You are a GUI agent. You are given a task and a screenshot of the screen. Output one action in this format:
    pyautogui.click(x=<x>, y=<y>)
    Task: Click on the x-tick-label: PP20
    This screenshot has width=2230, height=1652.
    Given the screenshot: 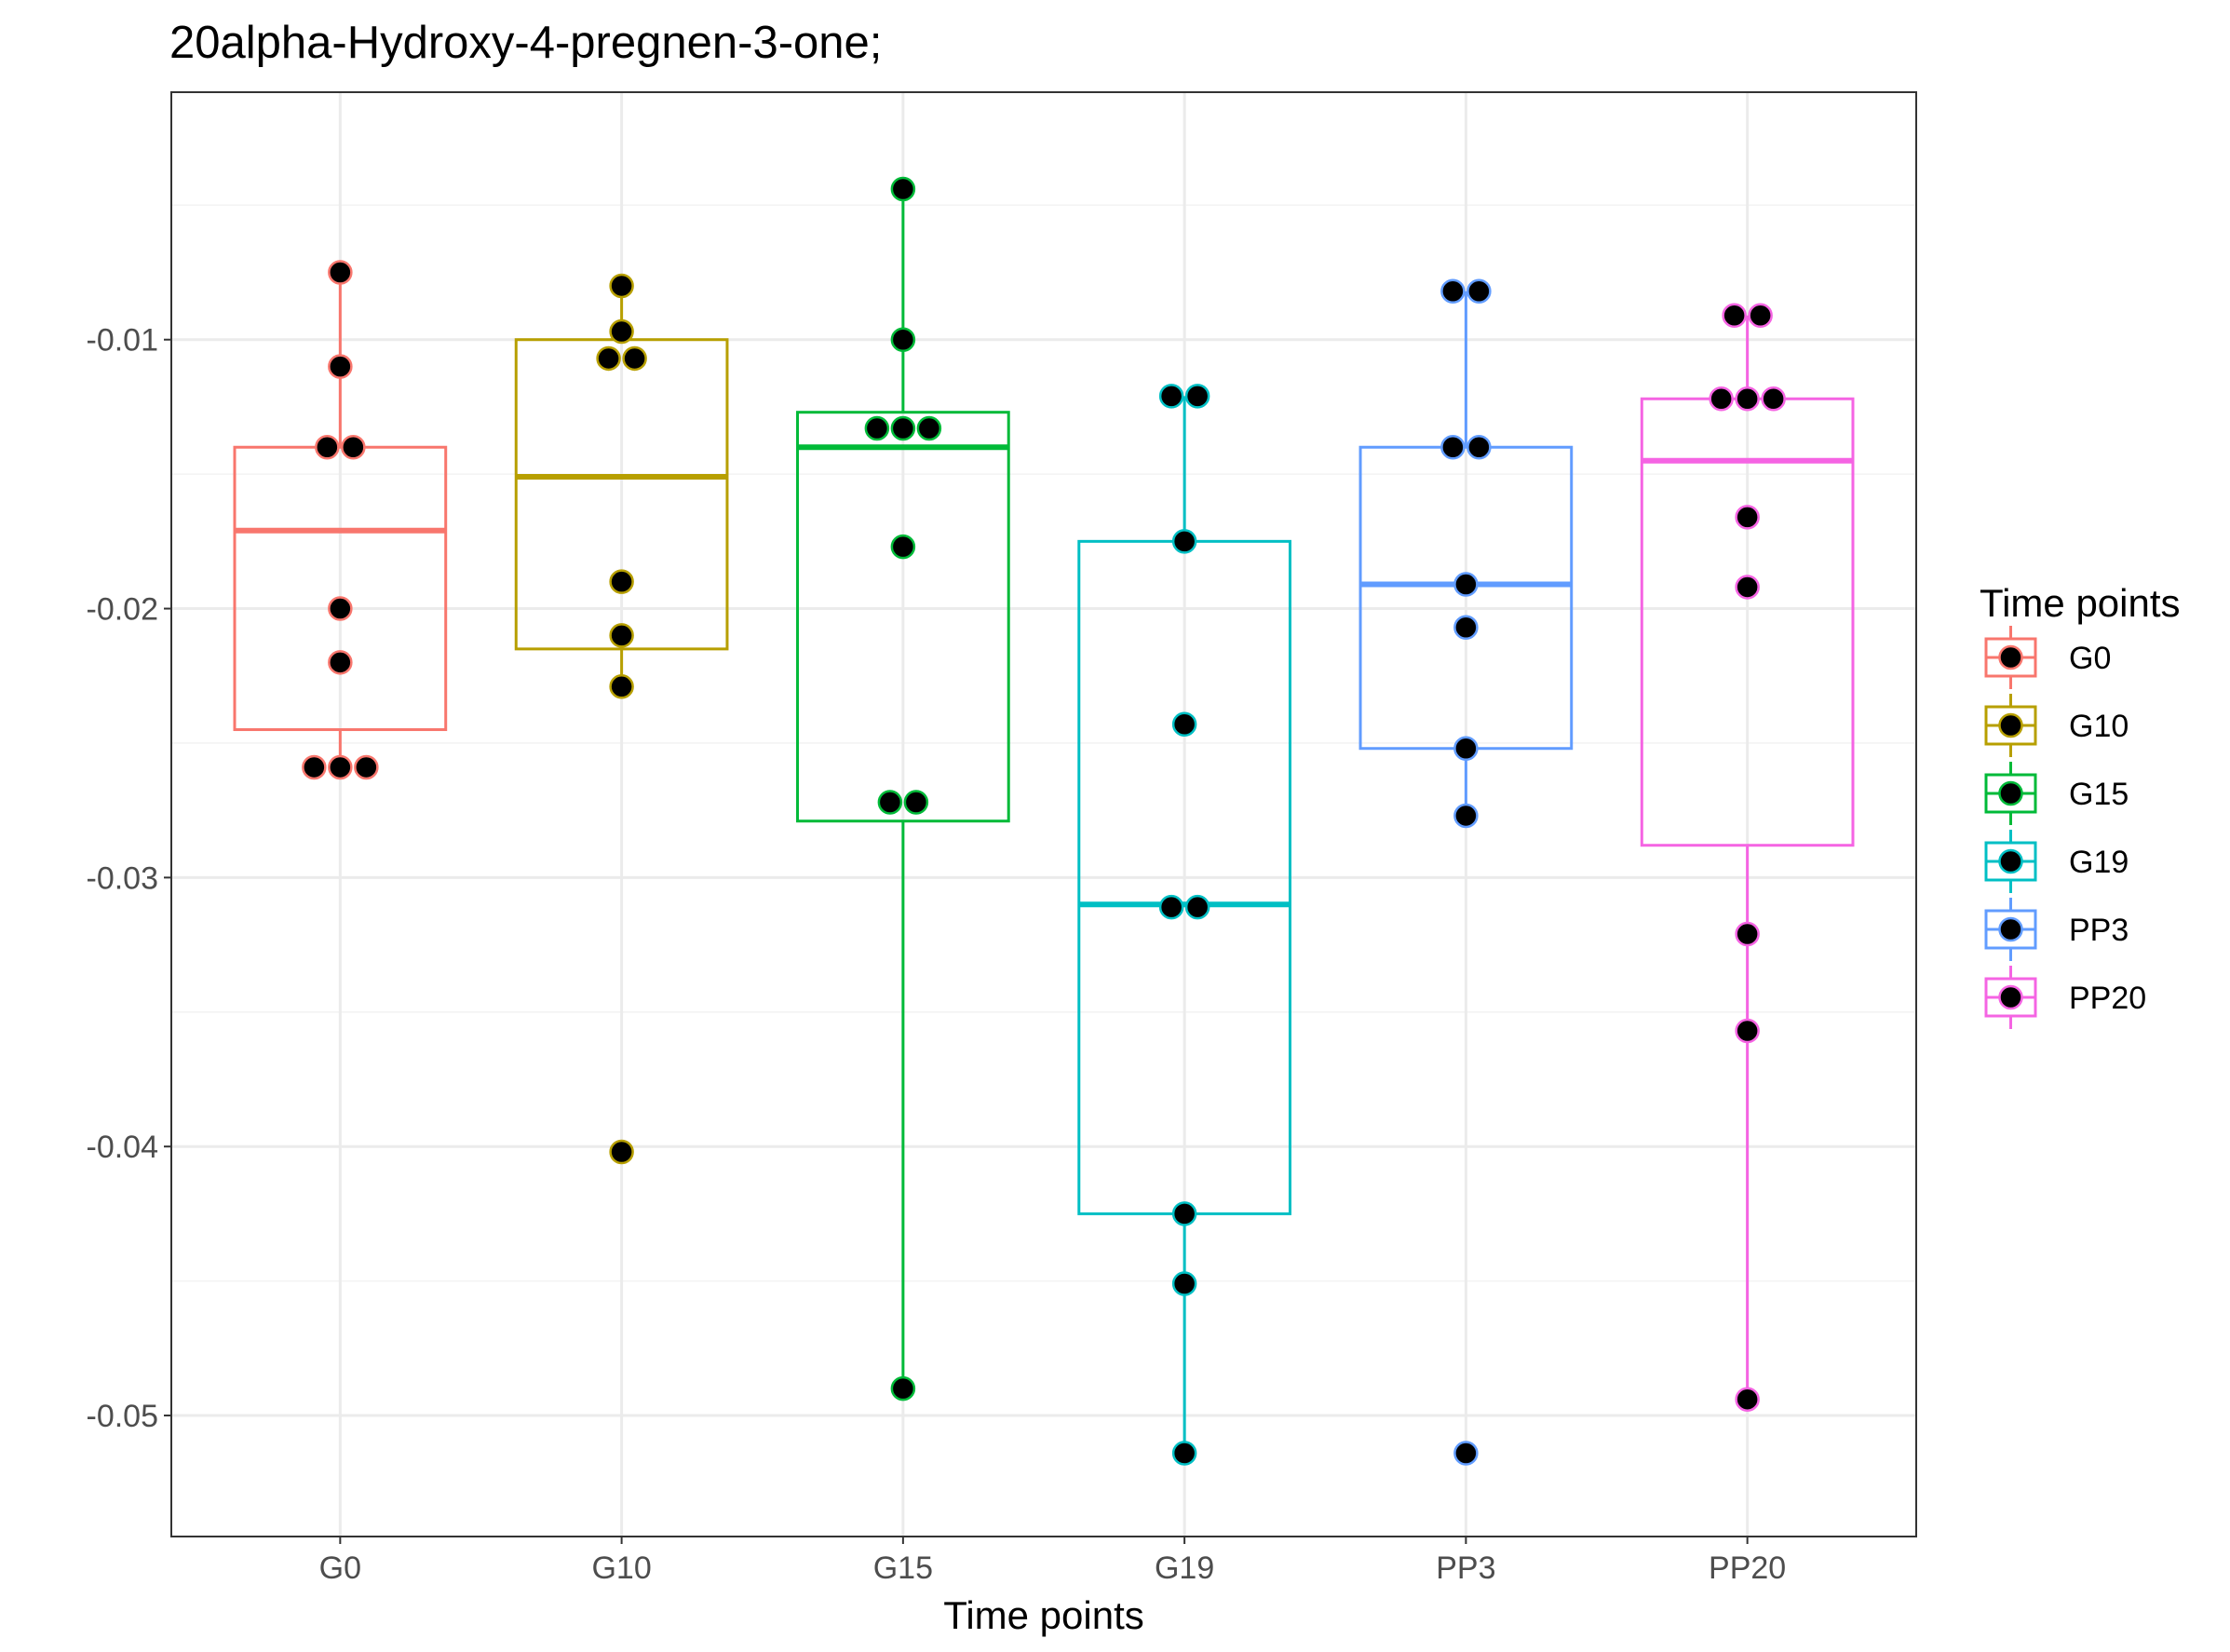 What is the action you would take?
    pyautogui.click(x=1747, y=1568)
    